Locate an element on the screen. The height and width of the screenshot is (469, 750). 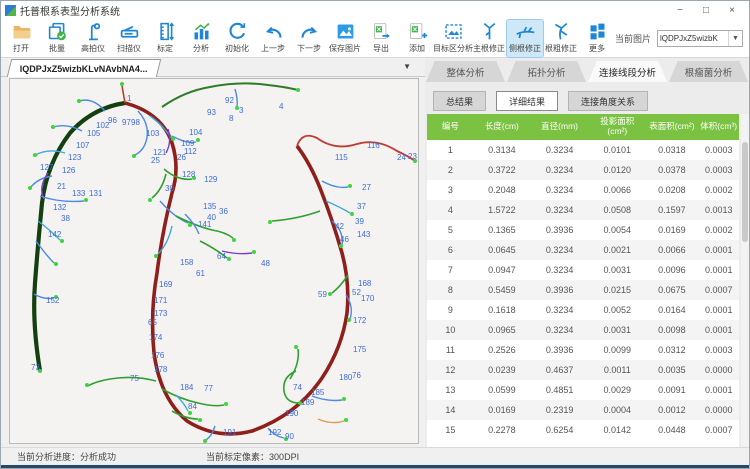
table-row: 14 0.0169 0.2319 0.0004 0.0012 0.0000 is located at coordinates (583, 410).